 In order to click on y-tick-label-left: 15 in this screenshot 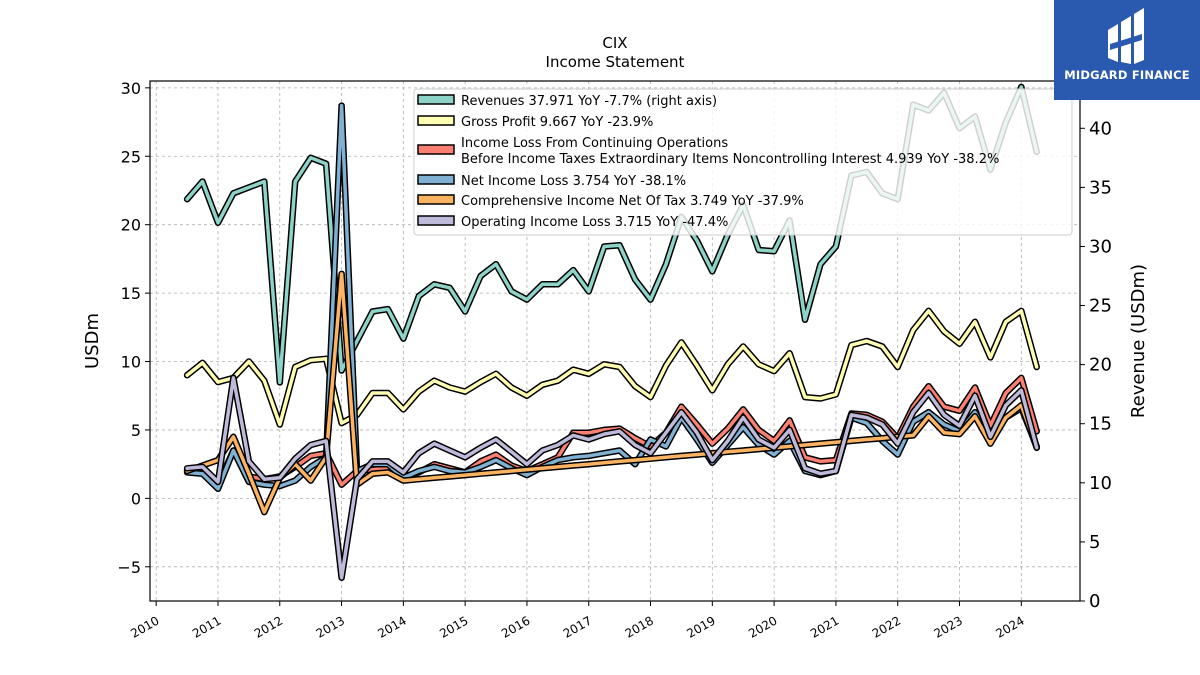, I will do `click(131, 293)`.